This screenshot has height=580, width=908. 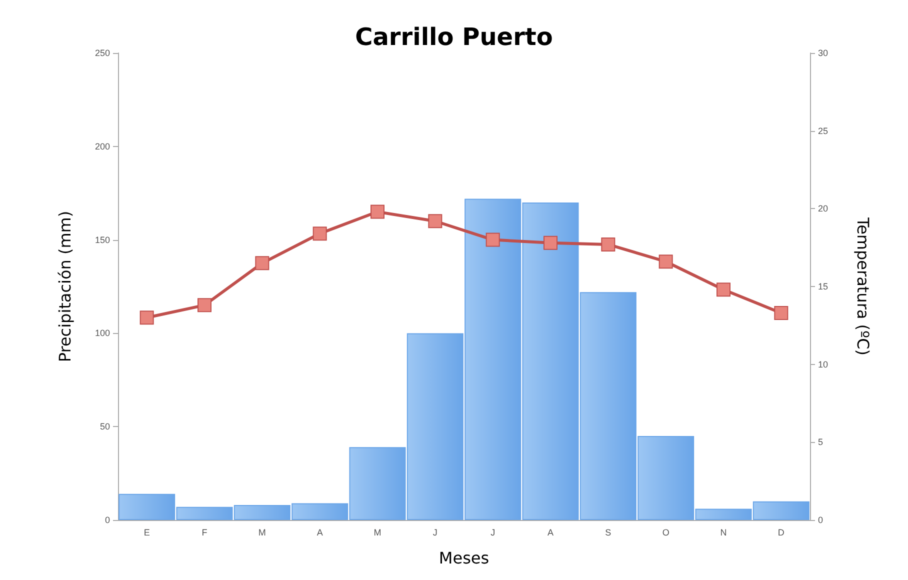 I want to click on chart-title: Carrillo Puerto, so click(x=454, y=37).